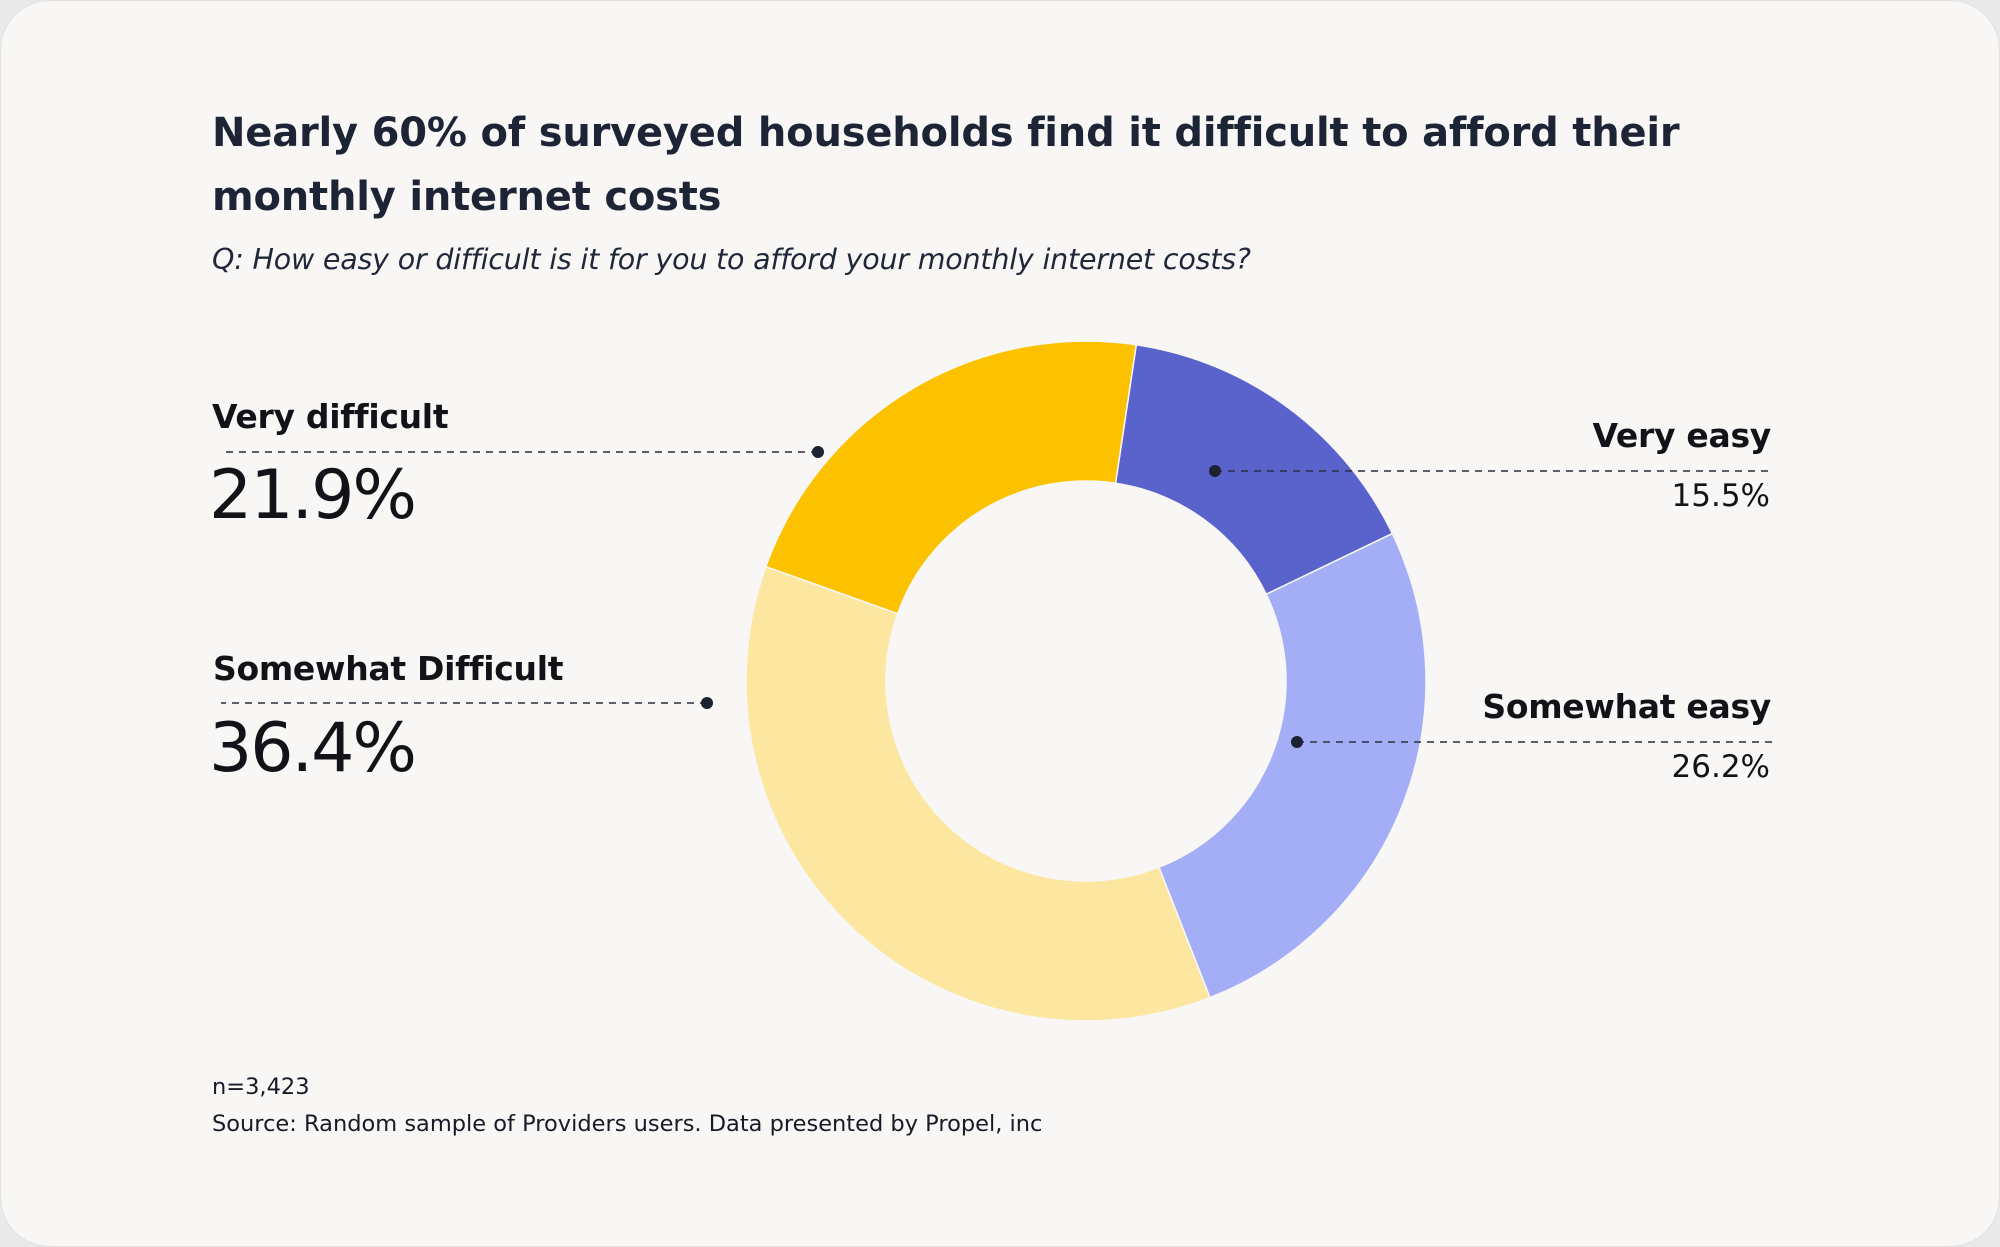 The width and height of the screenshot is (2000, 1247). What do you see at coordinates (1720, 767) in the screenshot?
I see `value-somewhat-easy: 26.2%` at bounding box center [1720, 767].